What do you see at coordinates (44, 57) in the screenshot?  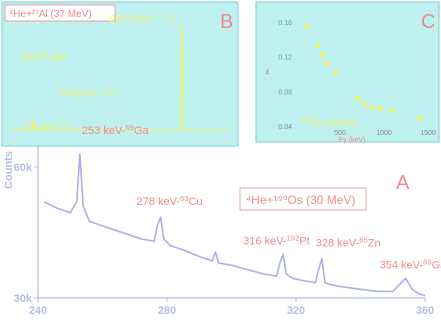 I see `inset-b-annotation: 5x104 pps` at bounding box center [44, 57].